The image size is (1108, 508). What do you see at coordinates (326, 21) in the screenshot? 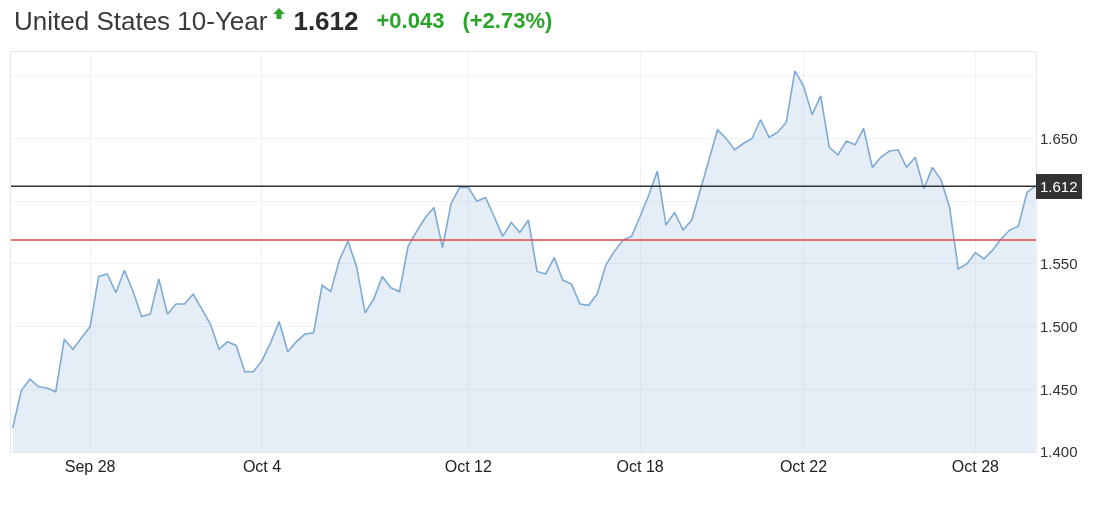
I see `text: 1.612` at bounding box center [326, 21].